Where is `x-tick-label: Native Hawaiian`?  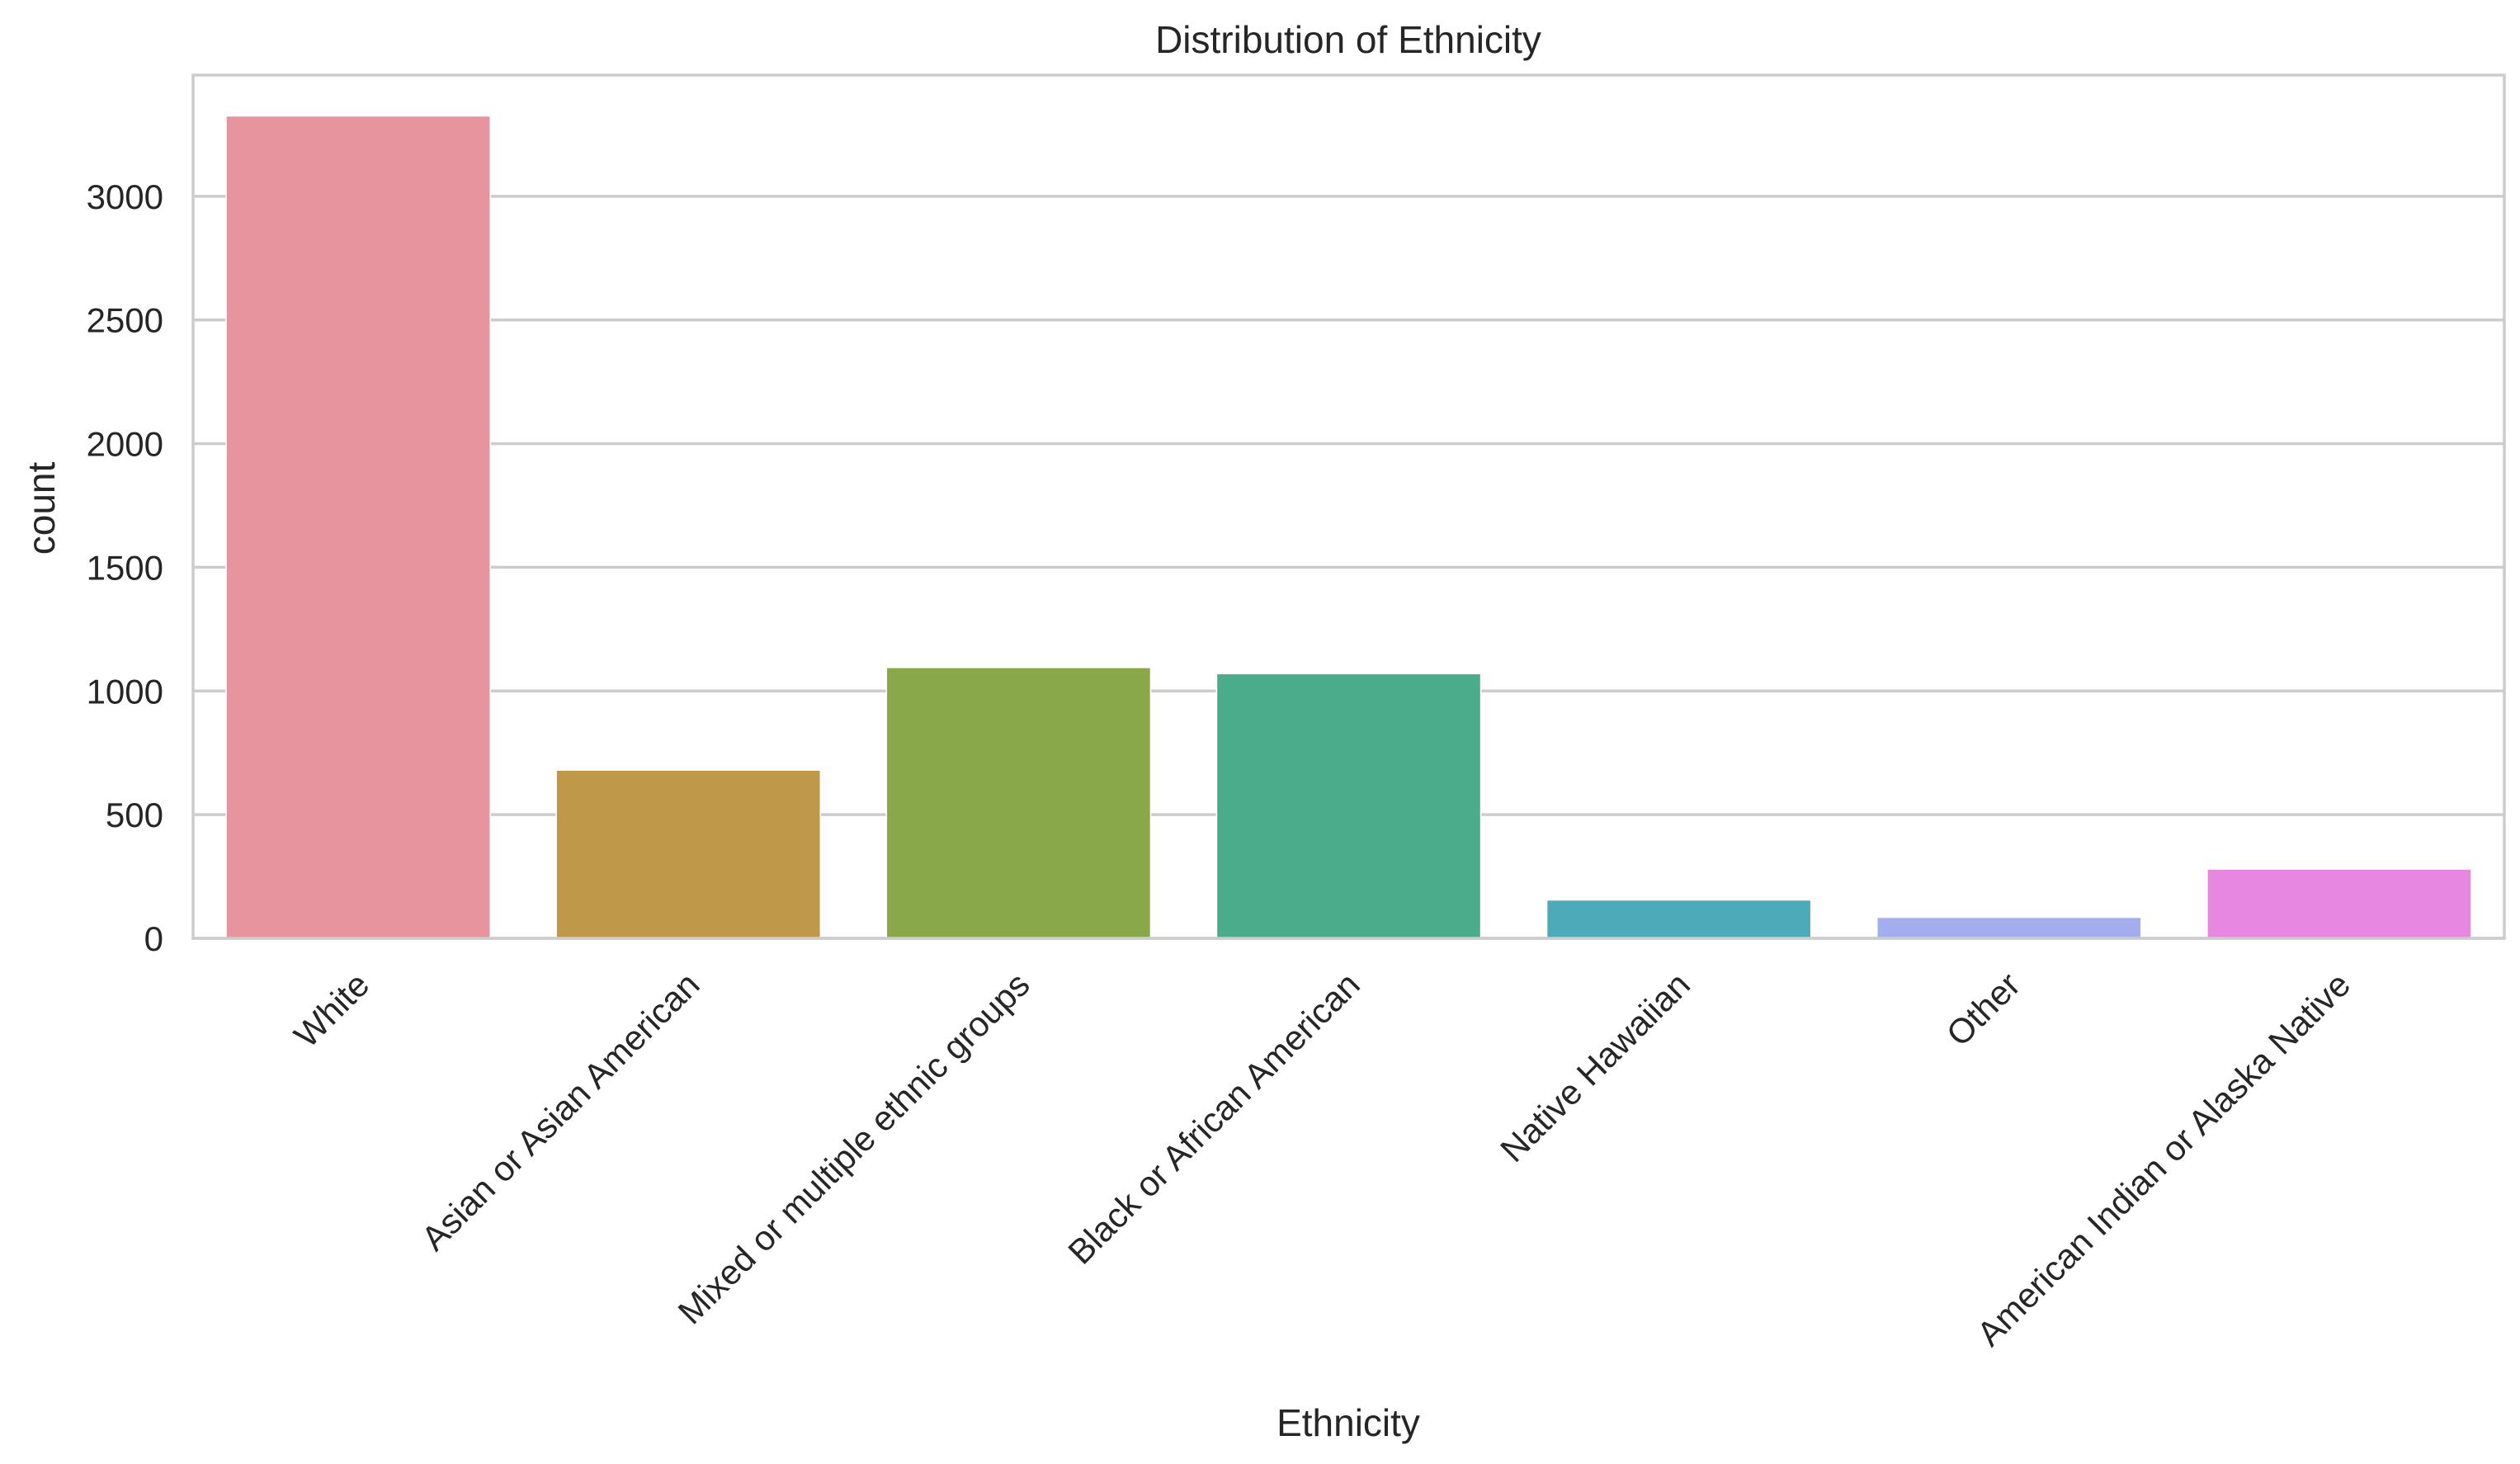 x-tick-label: Native Hawaiian is located at coordinates (1595, 1067).